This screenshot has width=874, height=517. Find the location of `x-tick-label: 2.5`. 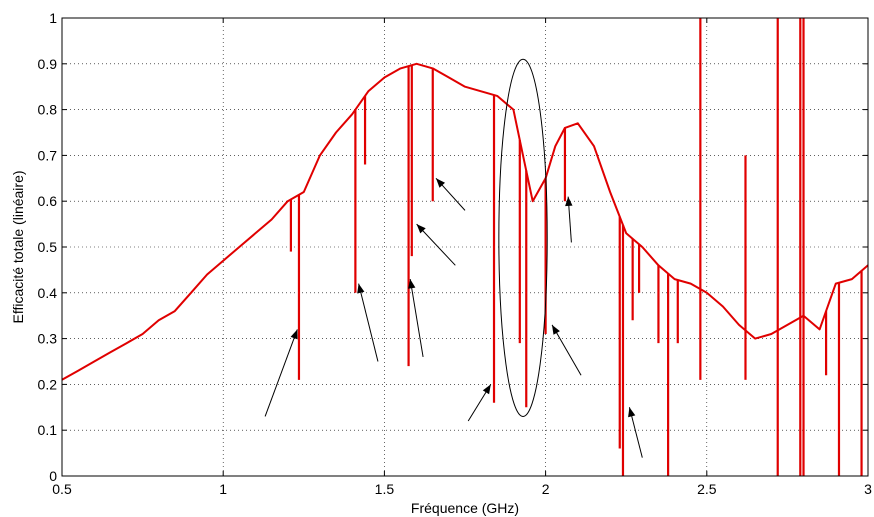

x-tick-label: 2.5 is located at coordinates (707, 489).